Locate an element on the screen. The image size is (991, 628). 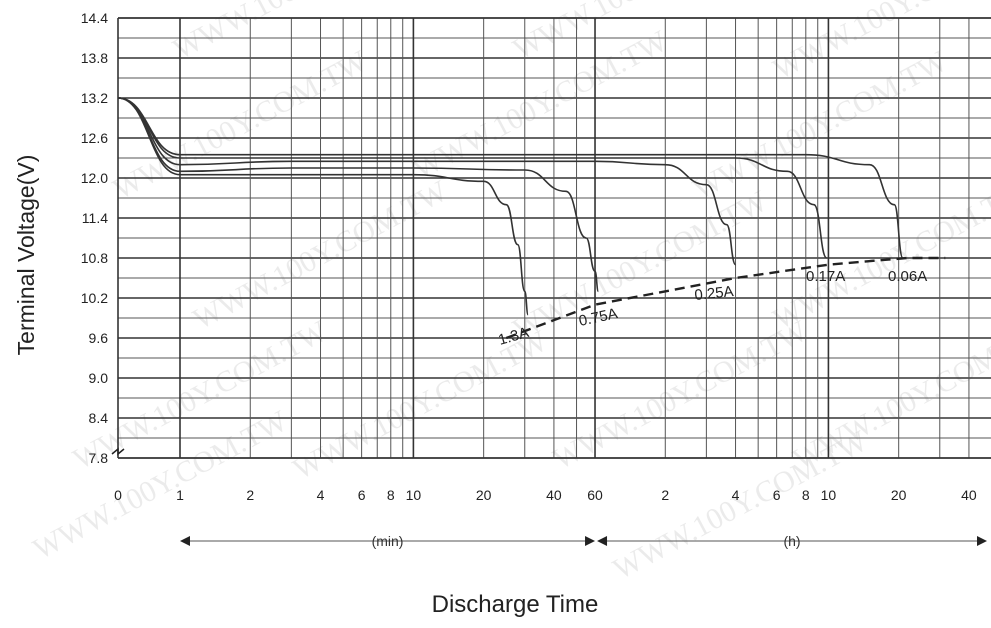
y-tick-label: 10.8 is located at coordinates (94, 258).